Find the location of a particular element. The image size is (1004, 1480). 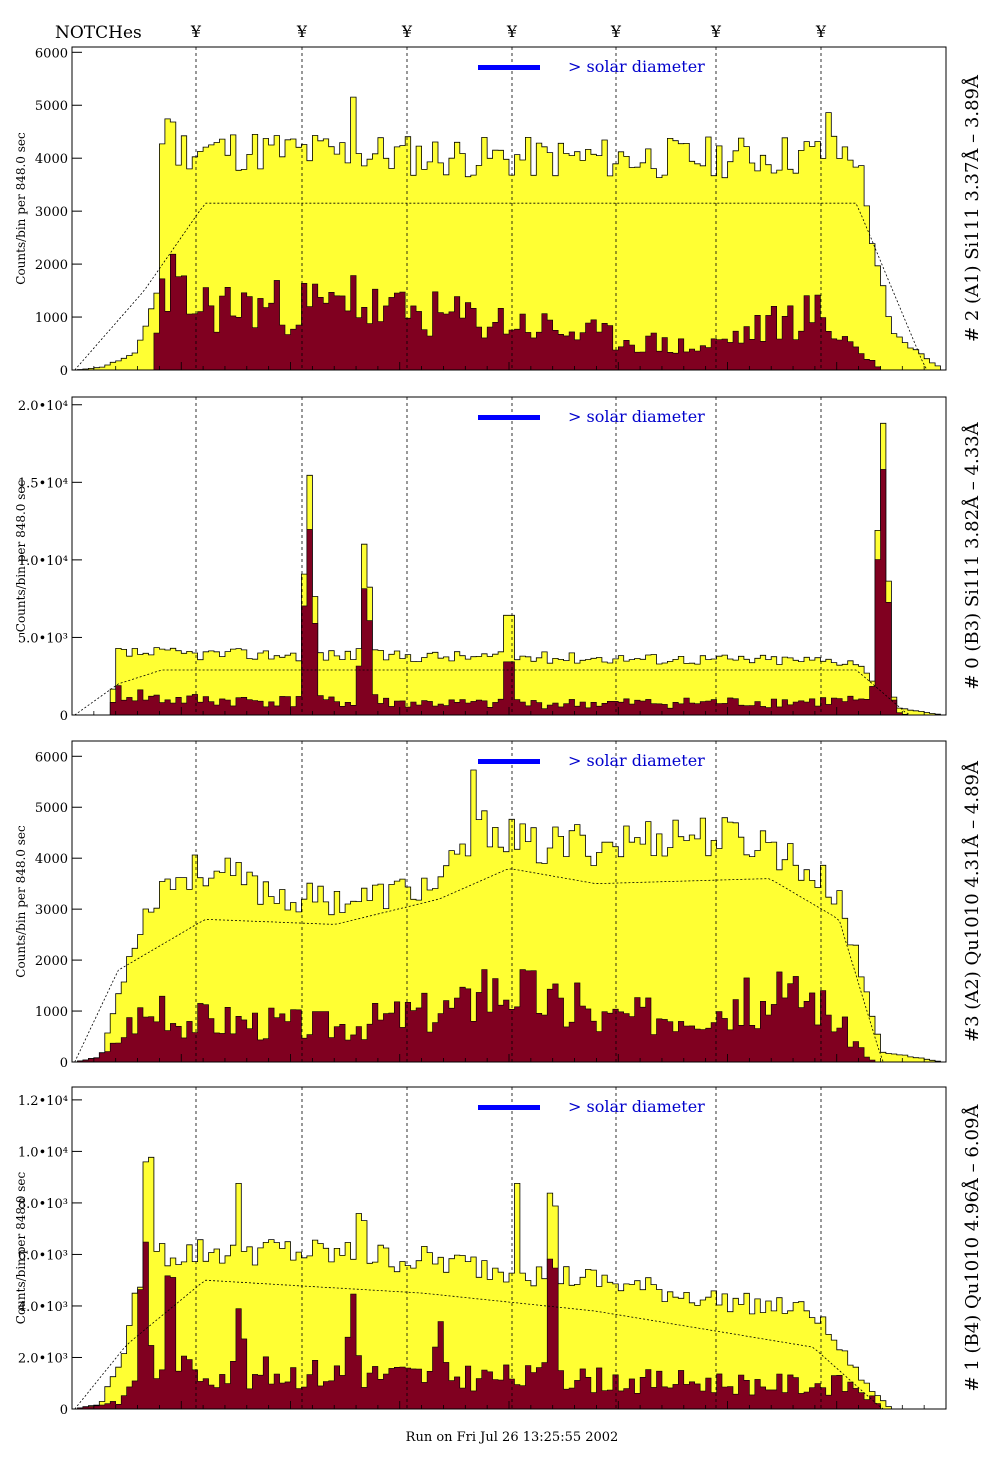

panel-title: #3 (A2) Qu1010 4.31Å – 4.89Å is located at coordinates (972, 901).